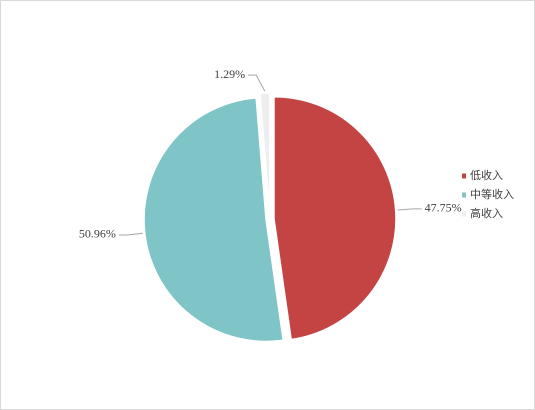  Describe the element at coordinates (486, 175) in the screenshot. I see `legend-label: 低收入` at that location.